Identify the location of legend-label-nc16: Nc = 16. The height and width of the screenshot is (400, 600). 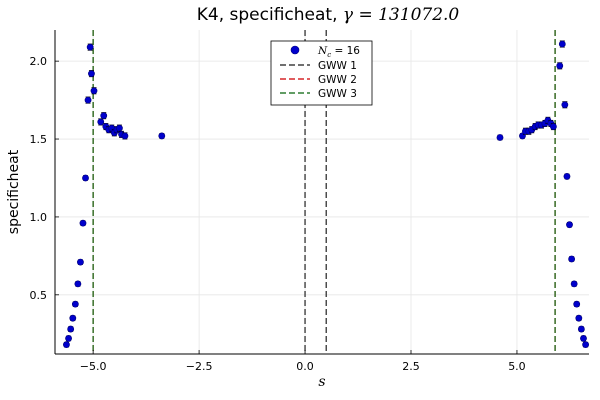
(338, 52).